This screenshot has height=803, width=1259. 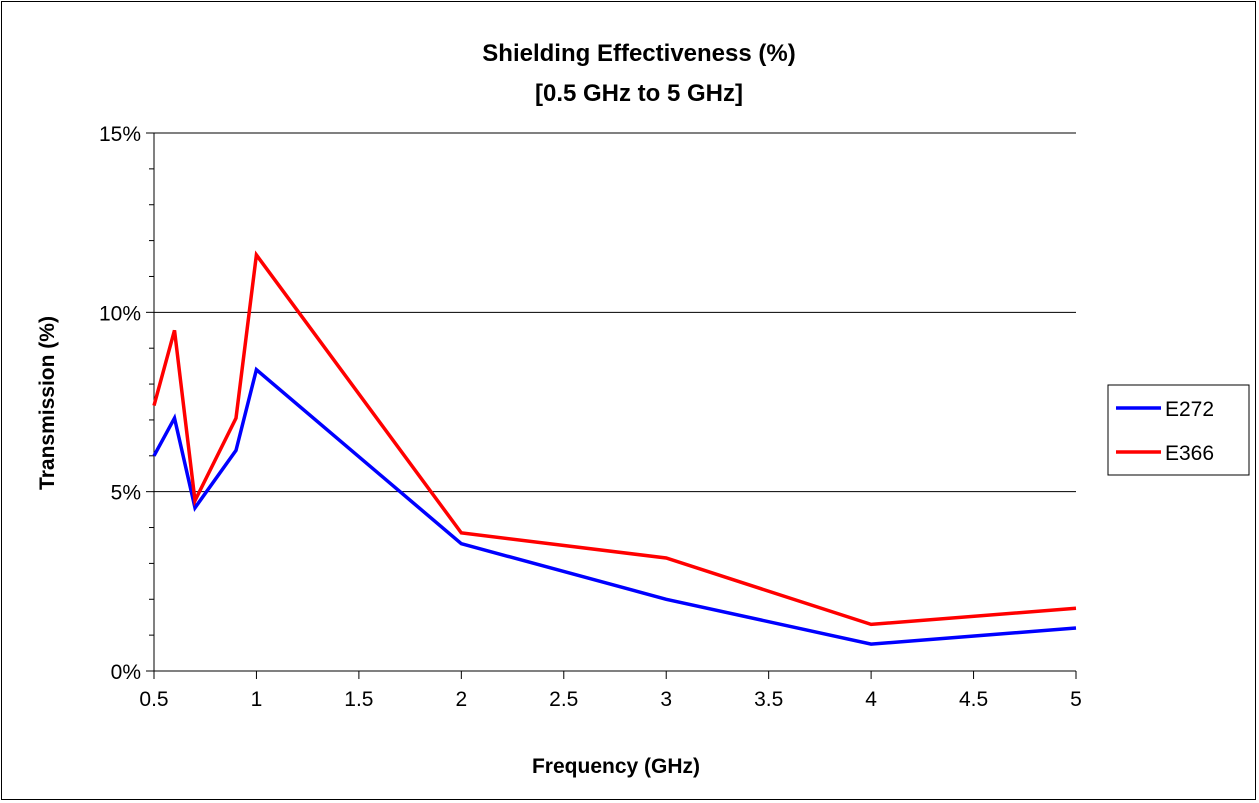 I want to click on legend-label-e272: E272, so click(x=1189, y=409).